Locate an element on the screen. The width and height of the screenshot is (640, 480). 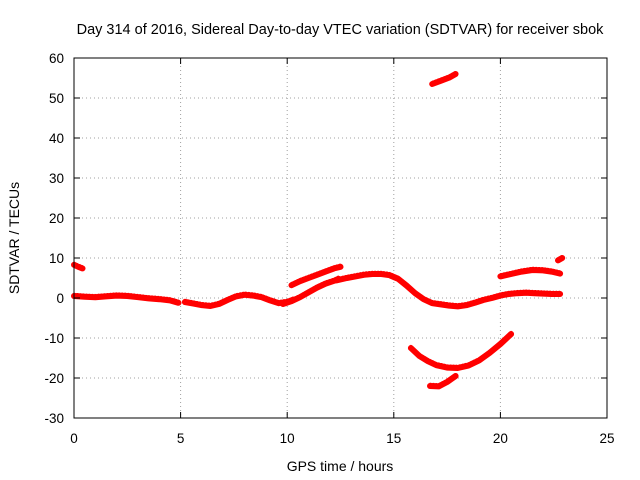
series-arc-9-scatter is located at coordinates (444, 76).